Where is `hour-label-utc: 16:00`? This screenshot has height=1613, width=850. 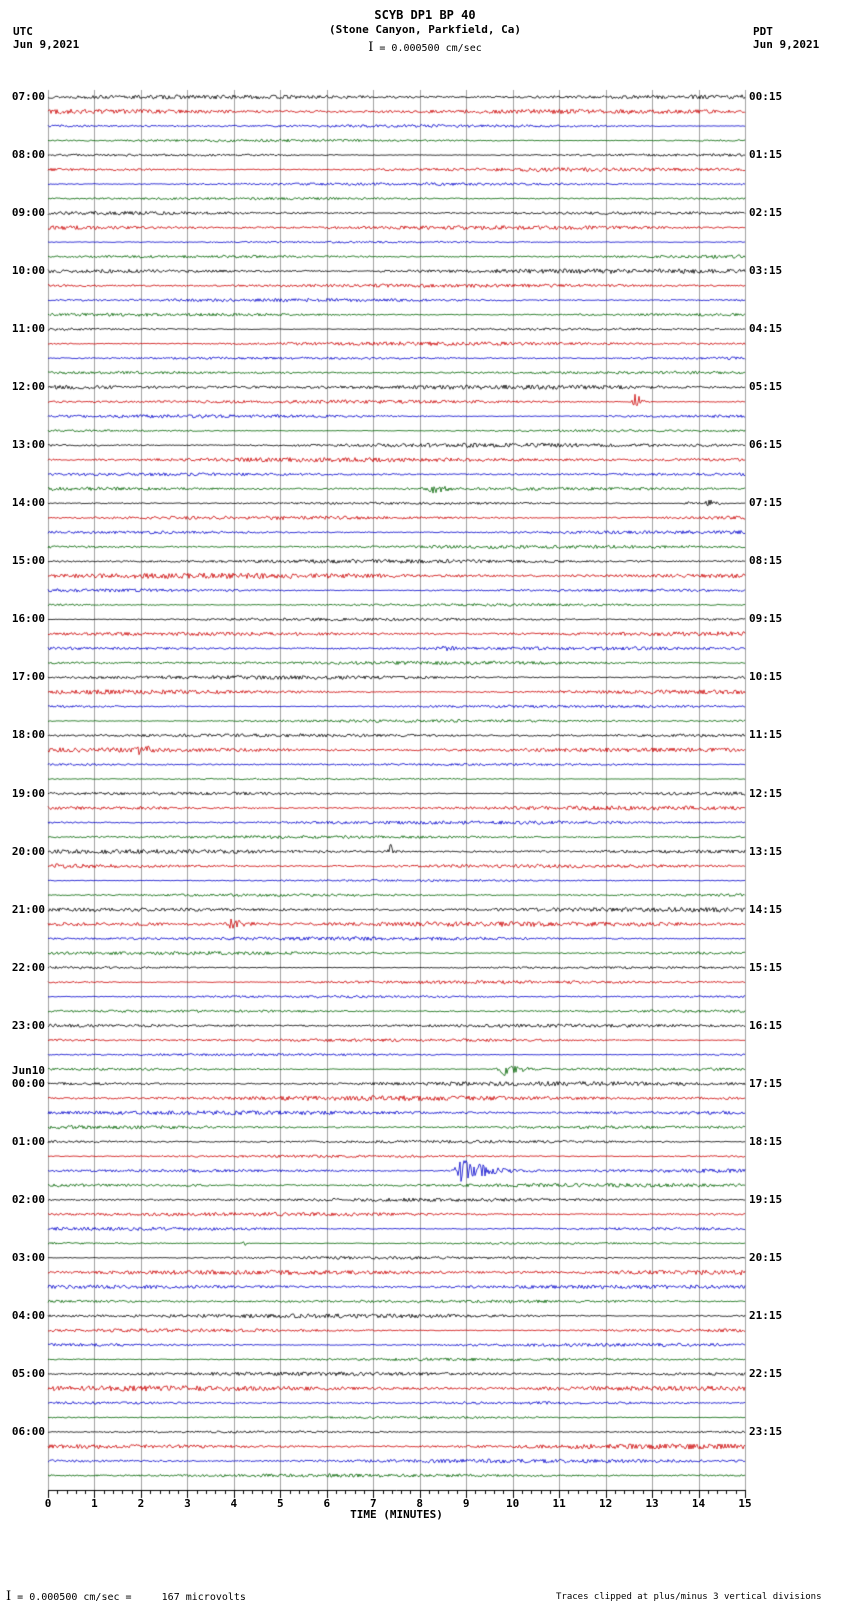
hour-label-utc: 16:00 is located at coordinates (28, 619).